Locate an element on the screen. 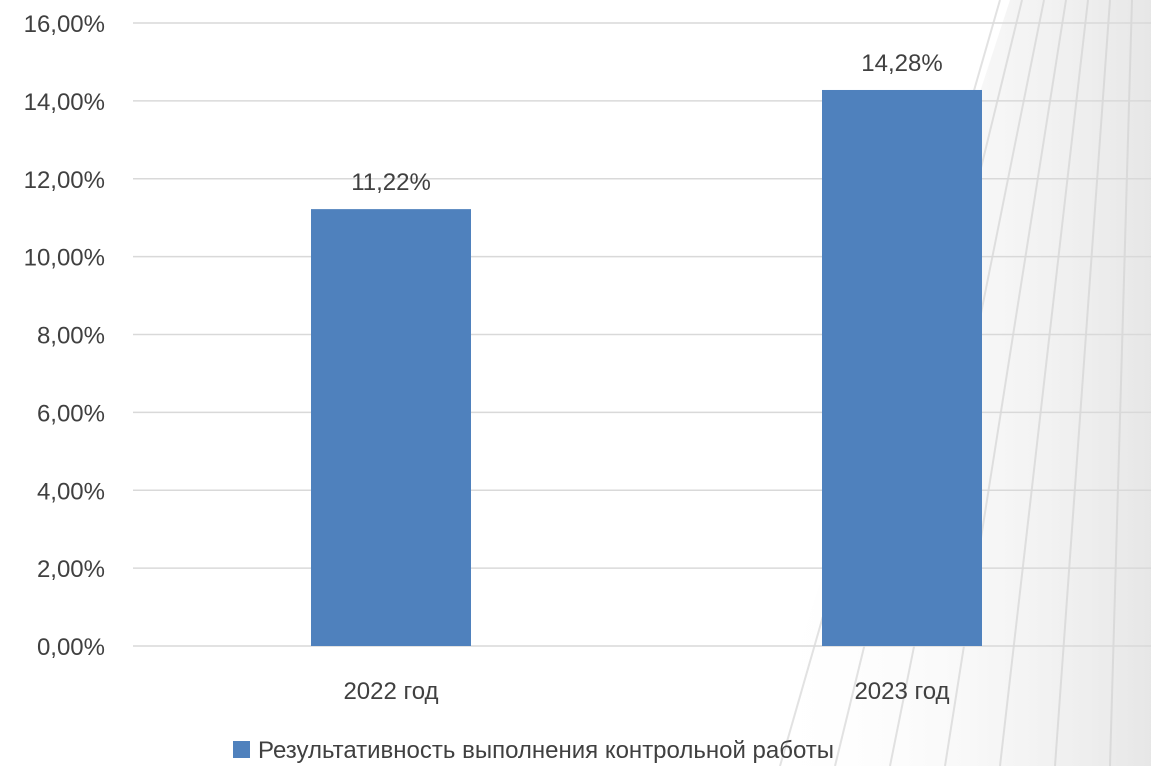  x-tick-label: 2022 год is located at coordinates (390, 691).